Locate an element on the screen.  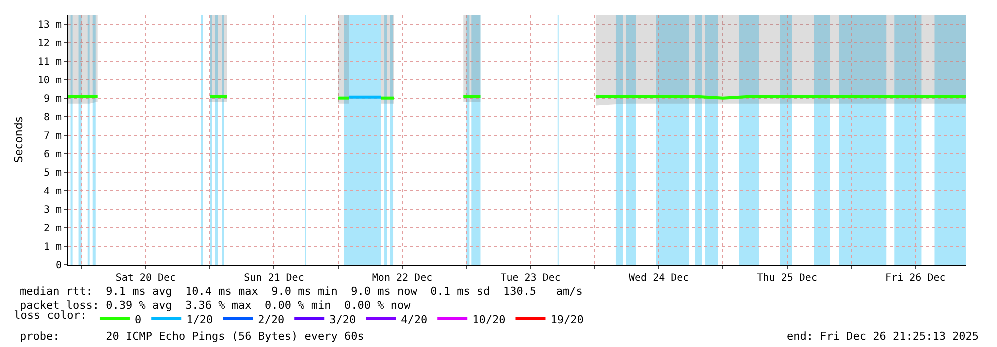
legend-label: 0 is located at coordinates (138, 319).